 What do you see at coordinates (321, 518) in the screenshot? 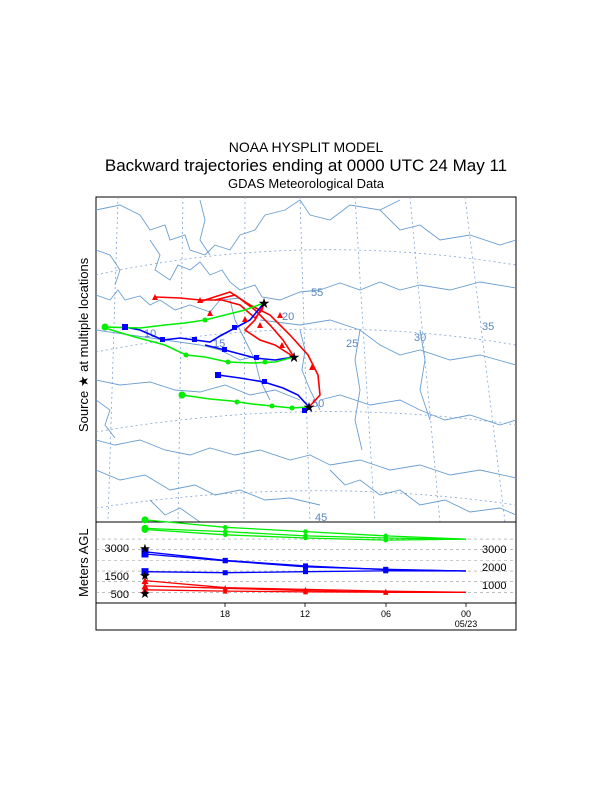
I see `lat-label-45: 45` at bounding box center [321, 518].